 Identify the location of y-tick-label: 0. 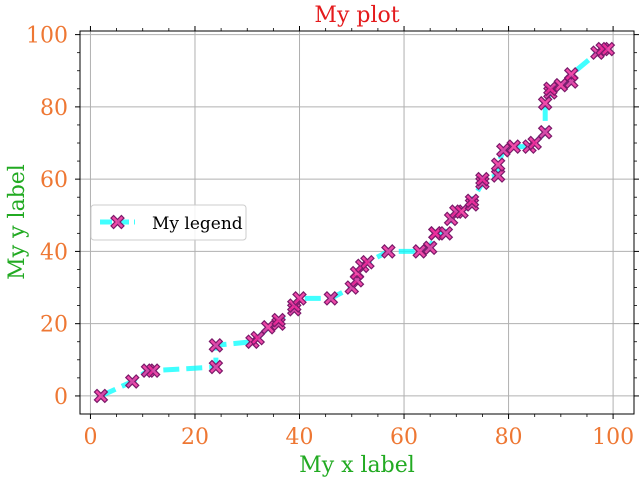
(61, 397).